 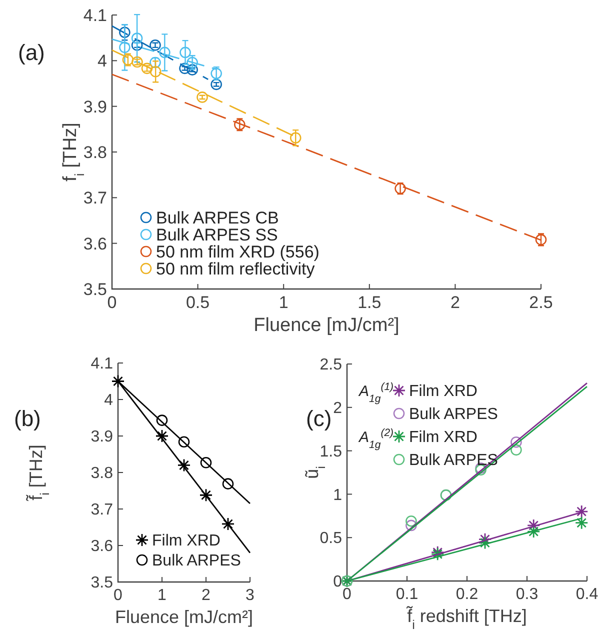 I want to click on x-tick-label: 0.1, so click(x=407, y=594).